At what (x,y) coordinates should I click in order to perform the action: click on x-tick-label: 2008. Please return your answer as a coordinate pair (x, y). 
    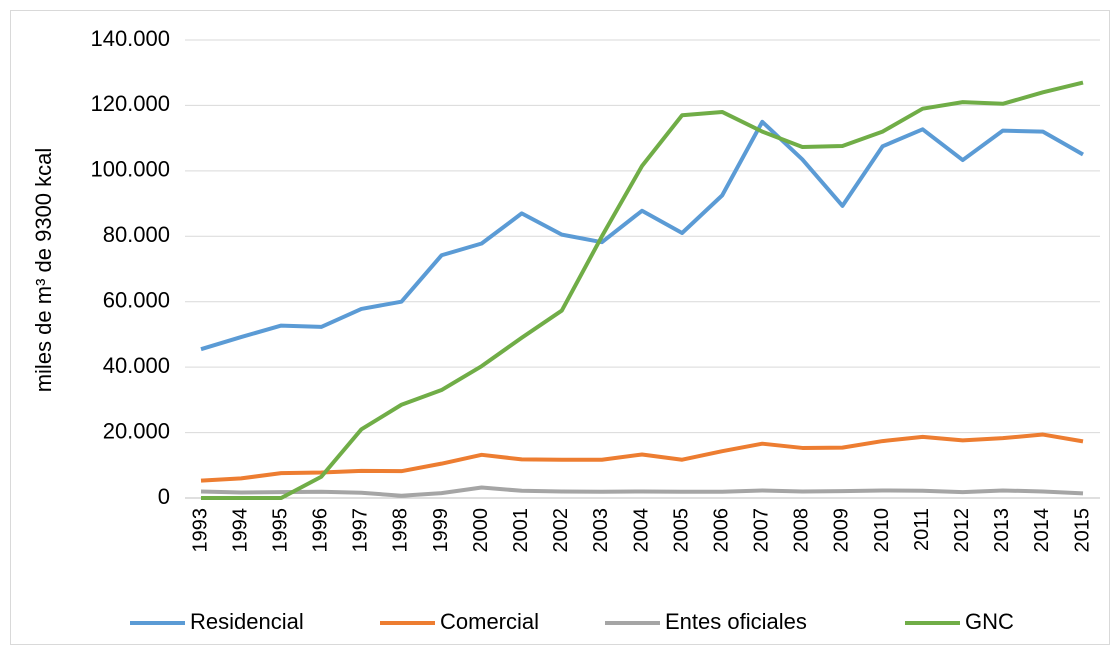
    Looking at the image, I should click on (802, 530).